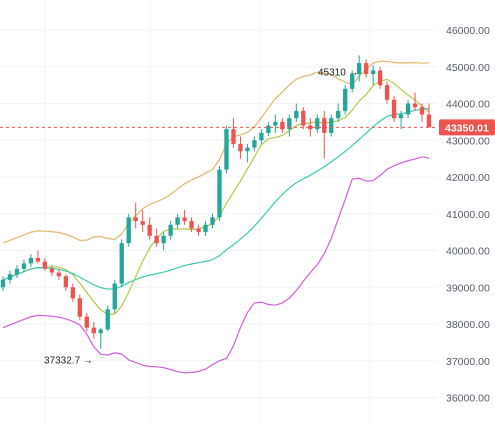 This screenshot has height=428, width=495. What do you see at coordinates (468, 31) in the screenshot?
I see `y-tick-label: 46000.00` at bounding box center [468, 31].